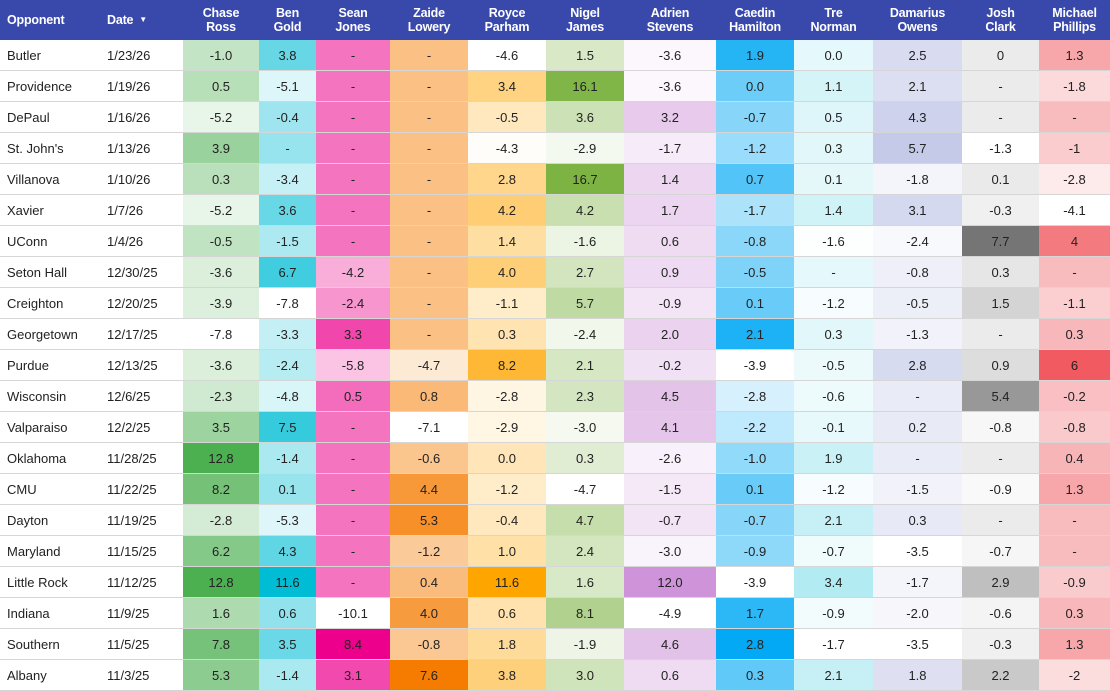 The image size is (1110, 691). What do you see at coordinates (585, 210) in the screenshot?
I see `stat-cell: 4.2` at bounding box center [585, 210].